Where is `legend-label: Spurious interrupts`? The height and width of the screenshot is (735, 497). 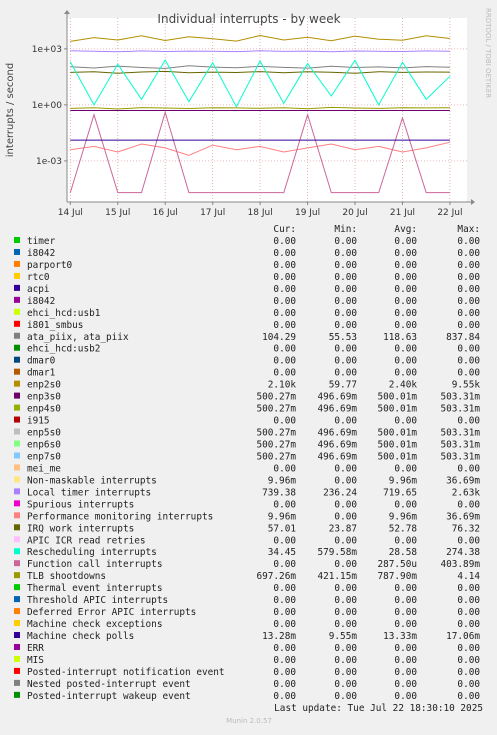
legend-label: Spurious interrupts is located at coordinates (80, 504).